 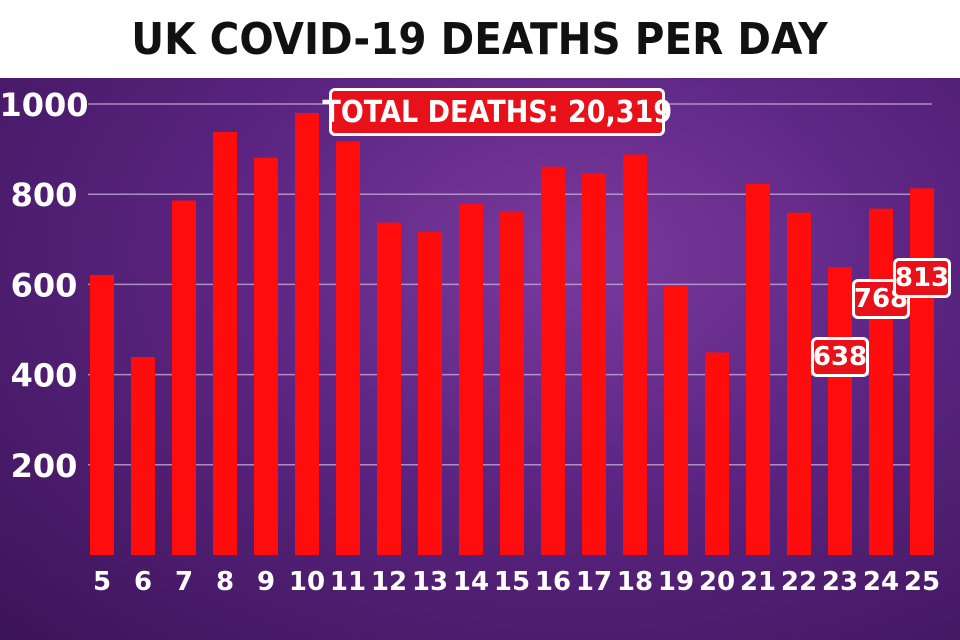 What do you see at coordinates (922, 582) in the screenshot?
I see `x-tick-label: 25` at bounding box center [922, 582].